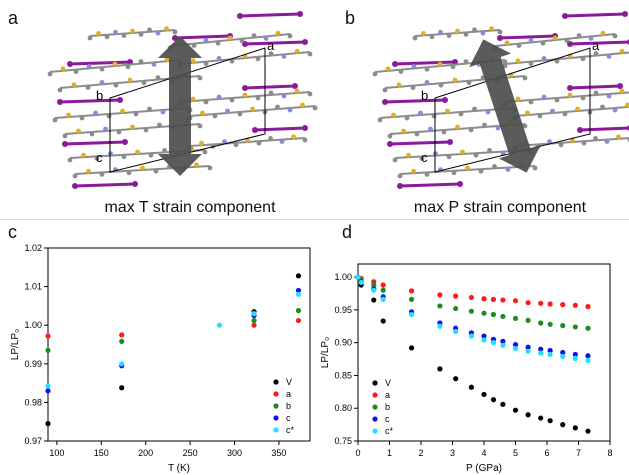  What do you see at coordinates (12, 232) in the screenshot?
I see `panel-c-letter: c` at bounding box center [12, 232].